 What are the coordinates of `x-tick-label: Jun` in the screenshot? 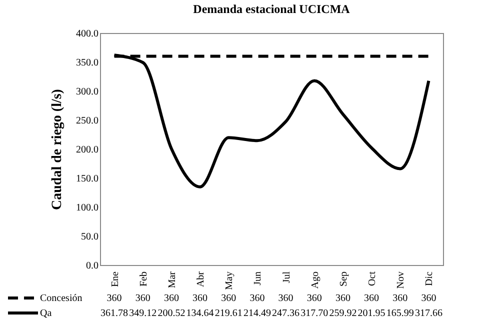 It's located at (258, 279).